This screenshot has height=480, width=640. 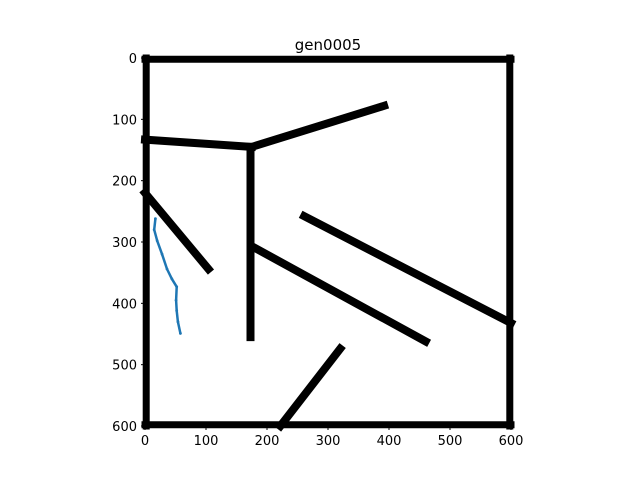 I want to click on x-tick-label: 100, so click(x=206, y=441).